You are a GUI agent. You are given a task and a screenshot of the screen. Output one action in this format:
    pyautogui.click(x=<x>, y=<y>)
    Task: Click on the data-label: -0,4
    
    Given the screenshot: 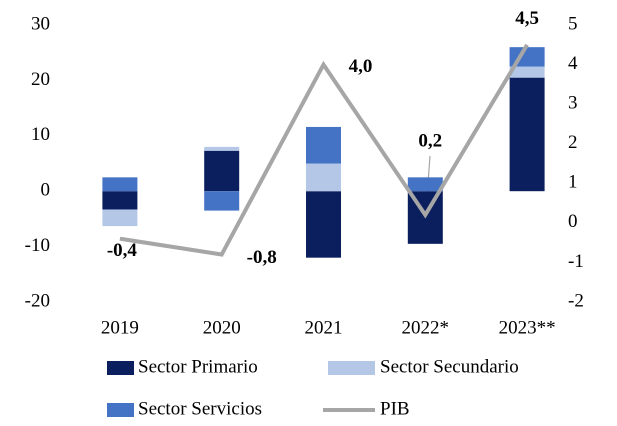 What is the action you would take?
    pyautogui.click(x=122, y=250)
    